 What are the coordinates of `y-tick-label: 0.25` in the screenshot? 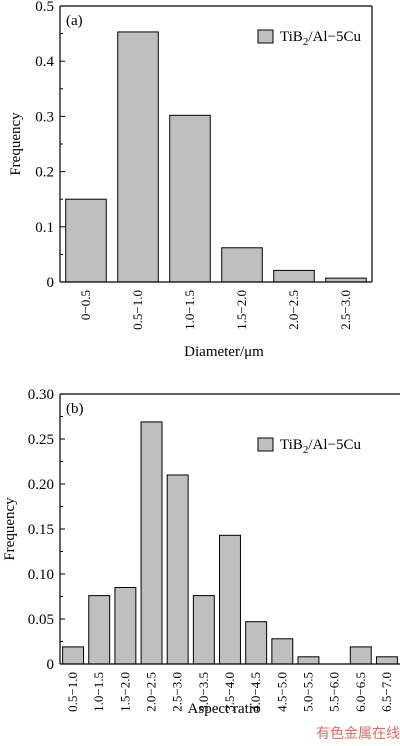 It's located at (41, 440).